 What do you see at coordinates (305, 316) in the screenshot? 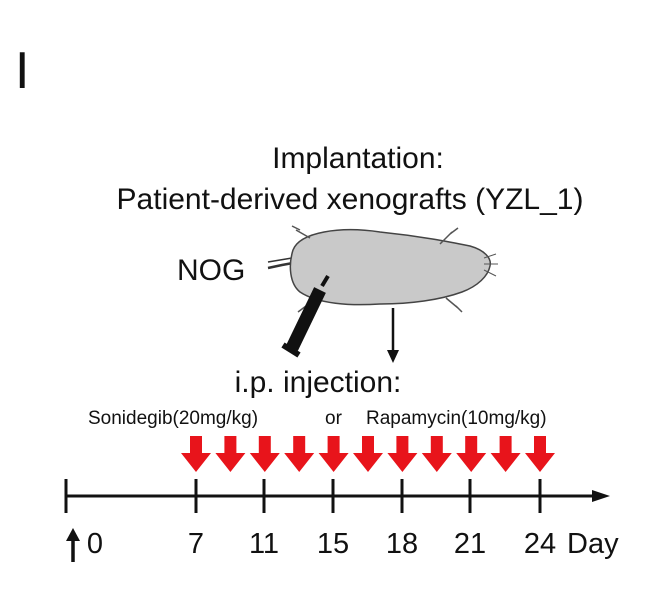
I see `syringe-icon` at bounding box center [305, 316].